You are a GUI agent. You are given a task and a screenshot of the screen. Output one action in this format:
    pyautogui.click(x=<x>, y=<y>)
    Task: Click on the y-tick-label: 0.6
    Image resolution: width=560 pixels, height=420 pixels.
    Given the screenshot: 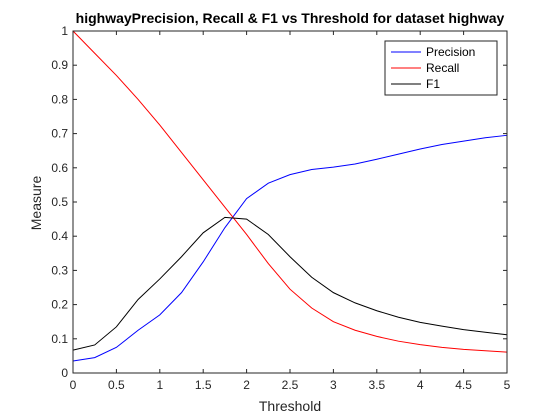 What is the action you would take?
    pyautogui.click(x=59, y=168)
    